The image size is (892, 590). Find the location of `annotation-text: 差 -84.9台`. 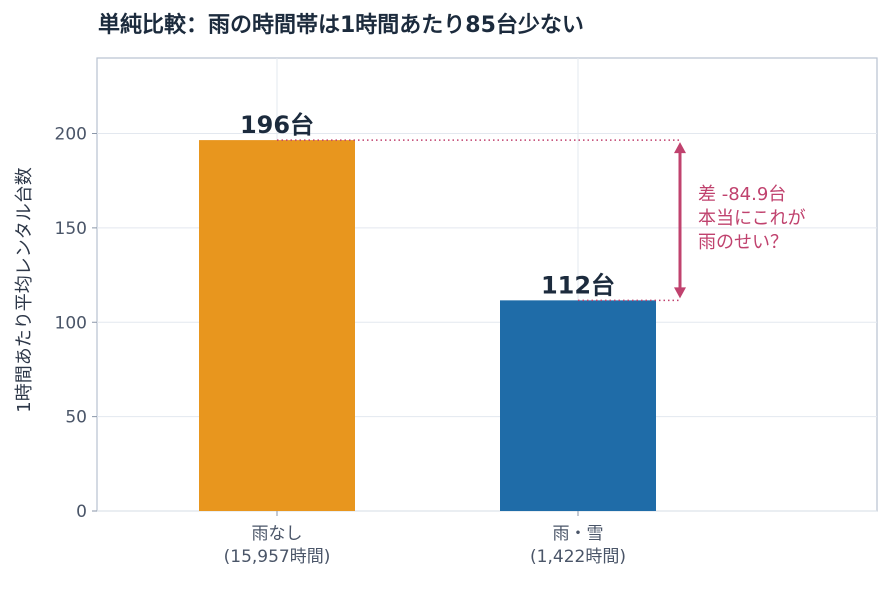

annotation-text: 差 -84.9台 is located at coordinates (742, 194).